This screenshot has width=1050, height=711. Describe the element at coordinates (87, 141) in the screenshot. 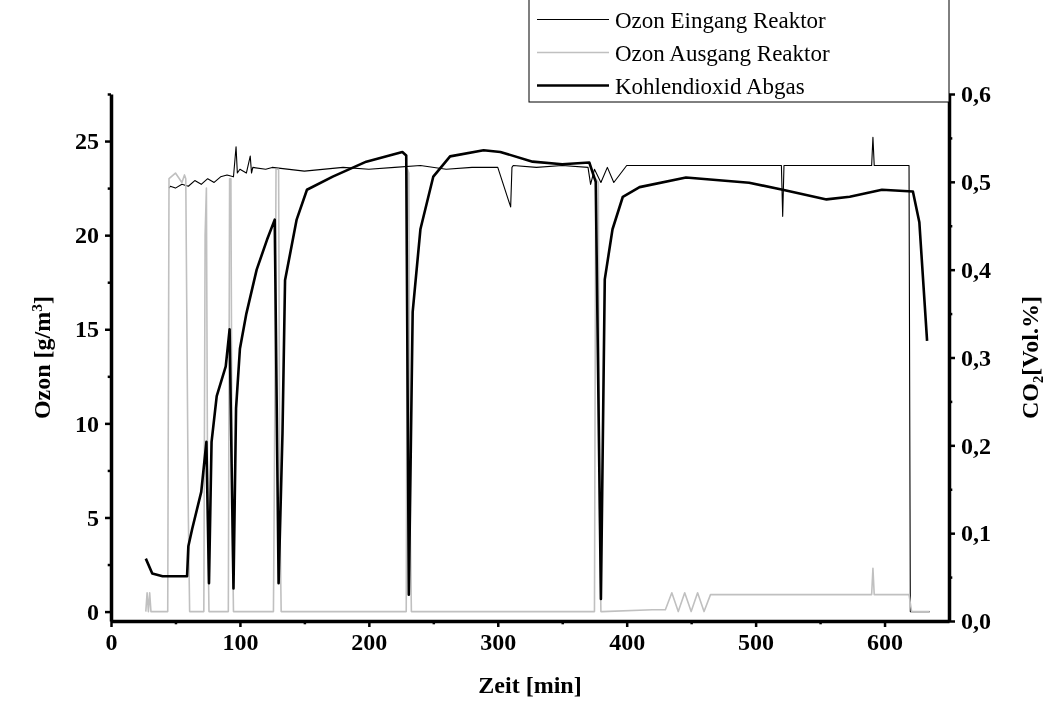

I see `y-tick-label: 25` at that location.